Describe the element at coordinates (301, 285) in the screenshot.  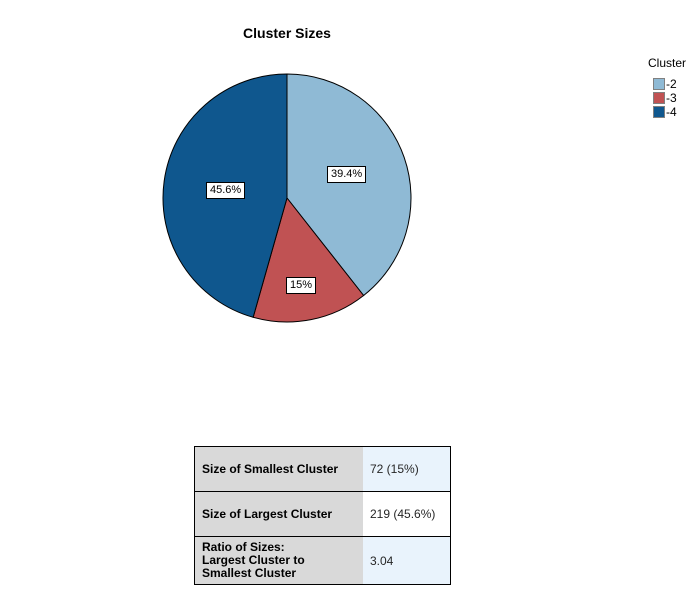
I see `slice-label-cluster-3: 15%` at that location.